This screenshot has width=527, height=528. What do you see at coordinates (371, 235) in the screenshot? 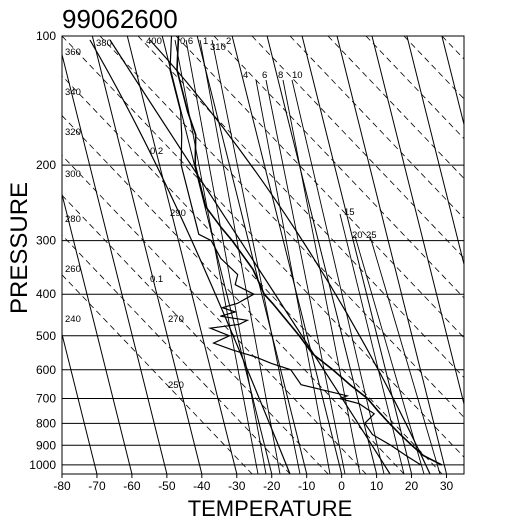
I see `curve-label: 25` at bounding box center [371, 235].